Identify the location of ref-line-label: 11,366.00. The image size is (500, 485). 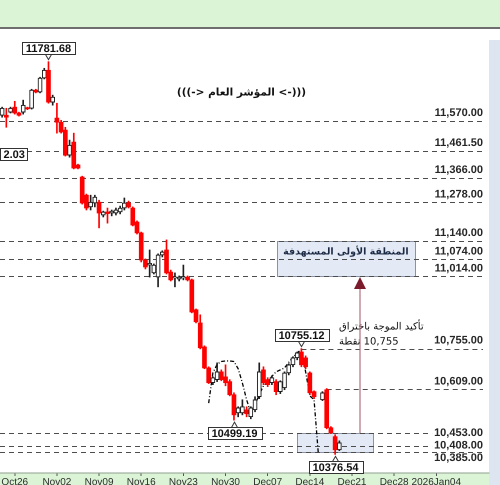
(458, 170).